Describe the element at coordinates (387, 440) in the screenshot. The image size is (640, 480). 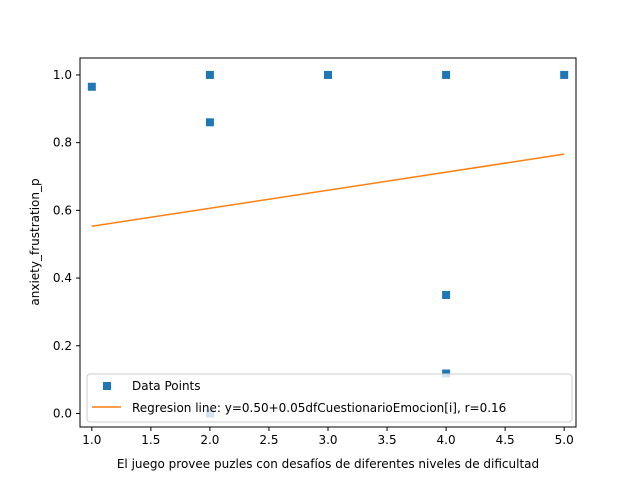
I see `x-tick-label: 3.5` at that location.